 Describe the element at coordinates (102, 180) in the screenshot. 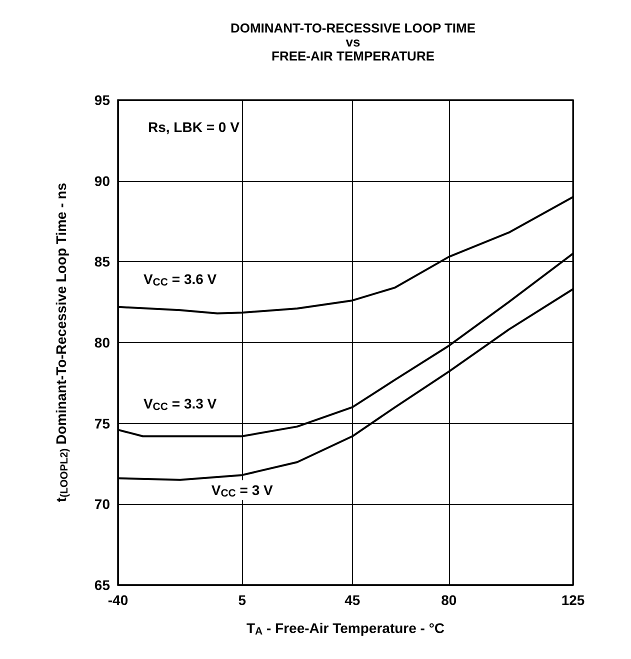

I see `y-tick-label: 90` at that location.